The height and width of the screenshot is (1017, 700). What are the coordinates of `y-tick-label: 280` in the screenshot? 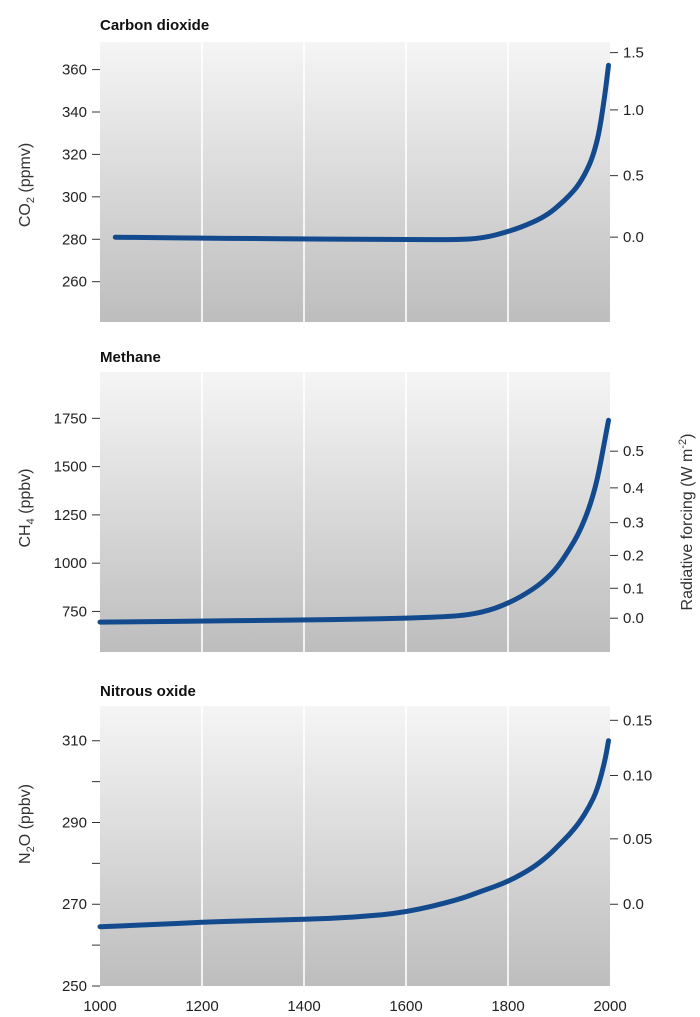 It's located at (74, 239).